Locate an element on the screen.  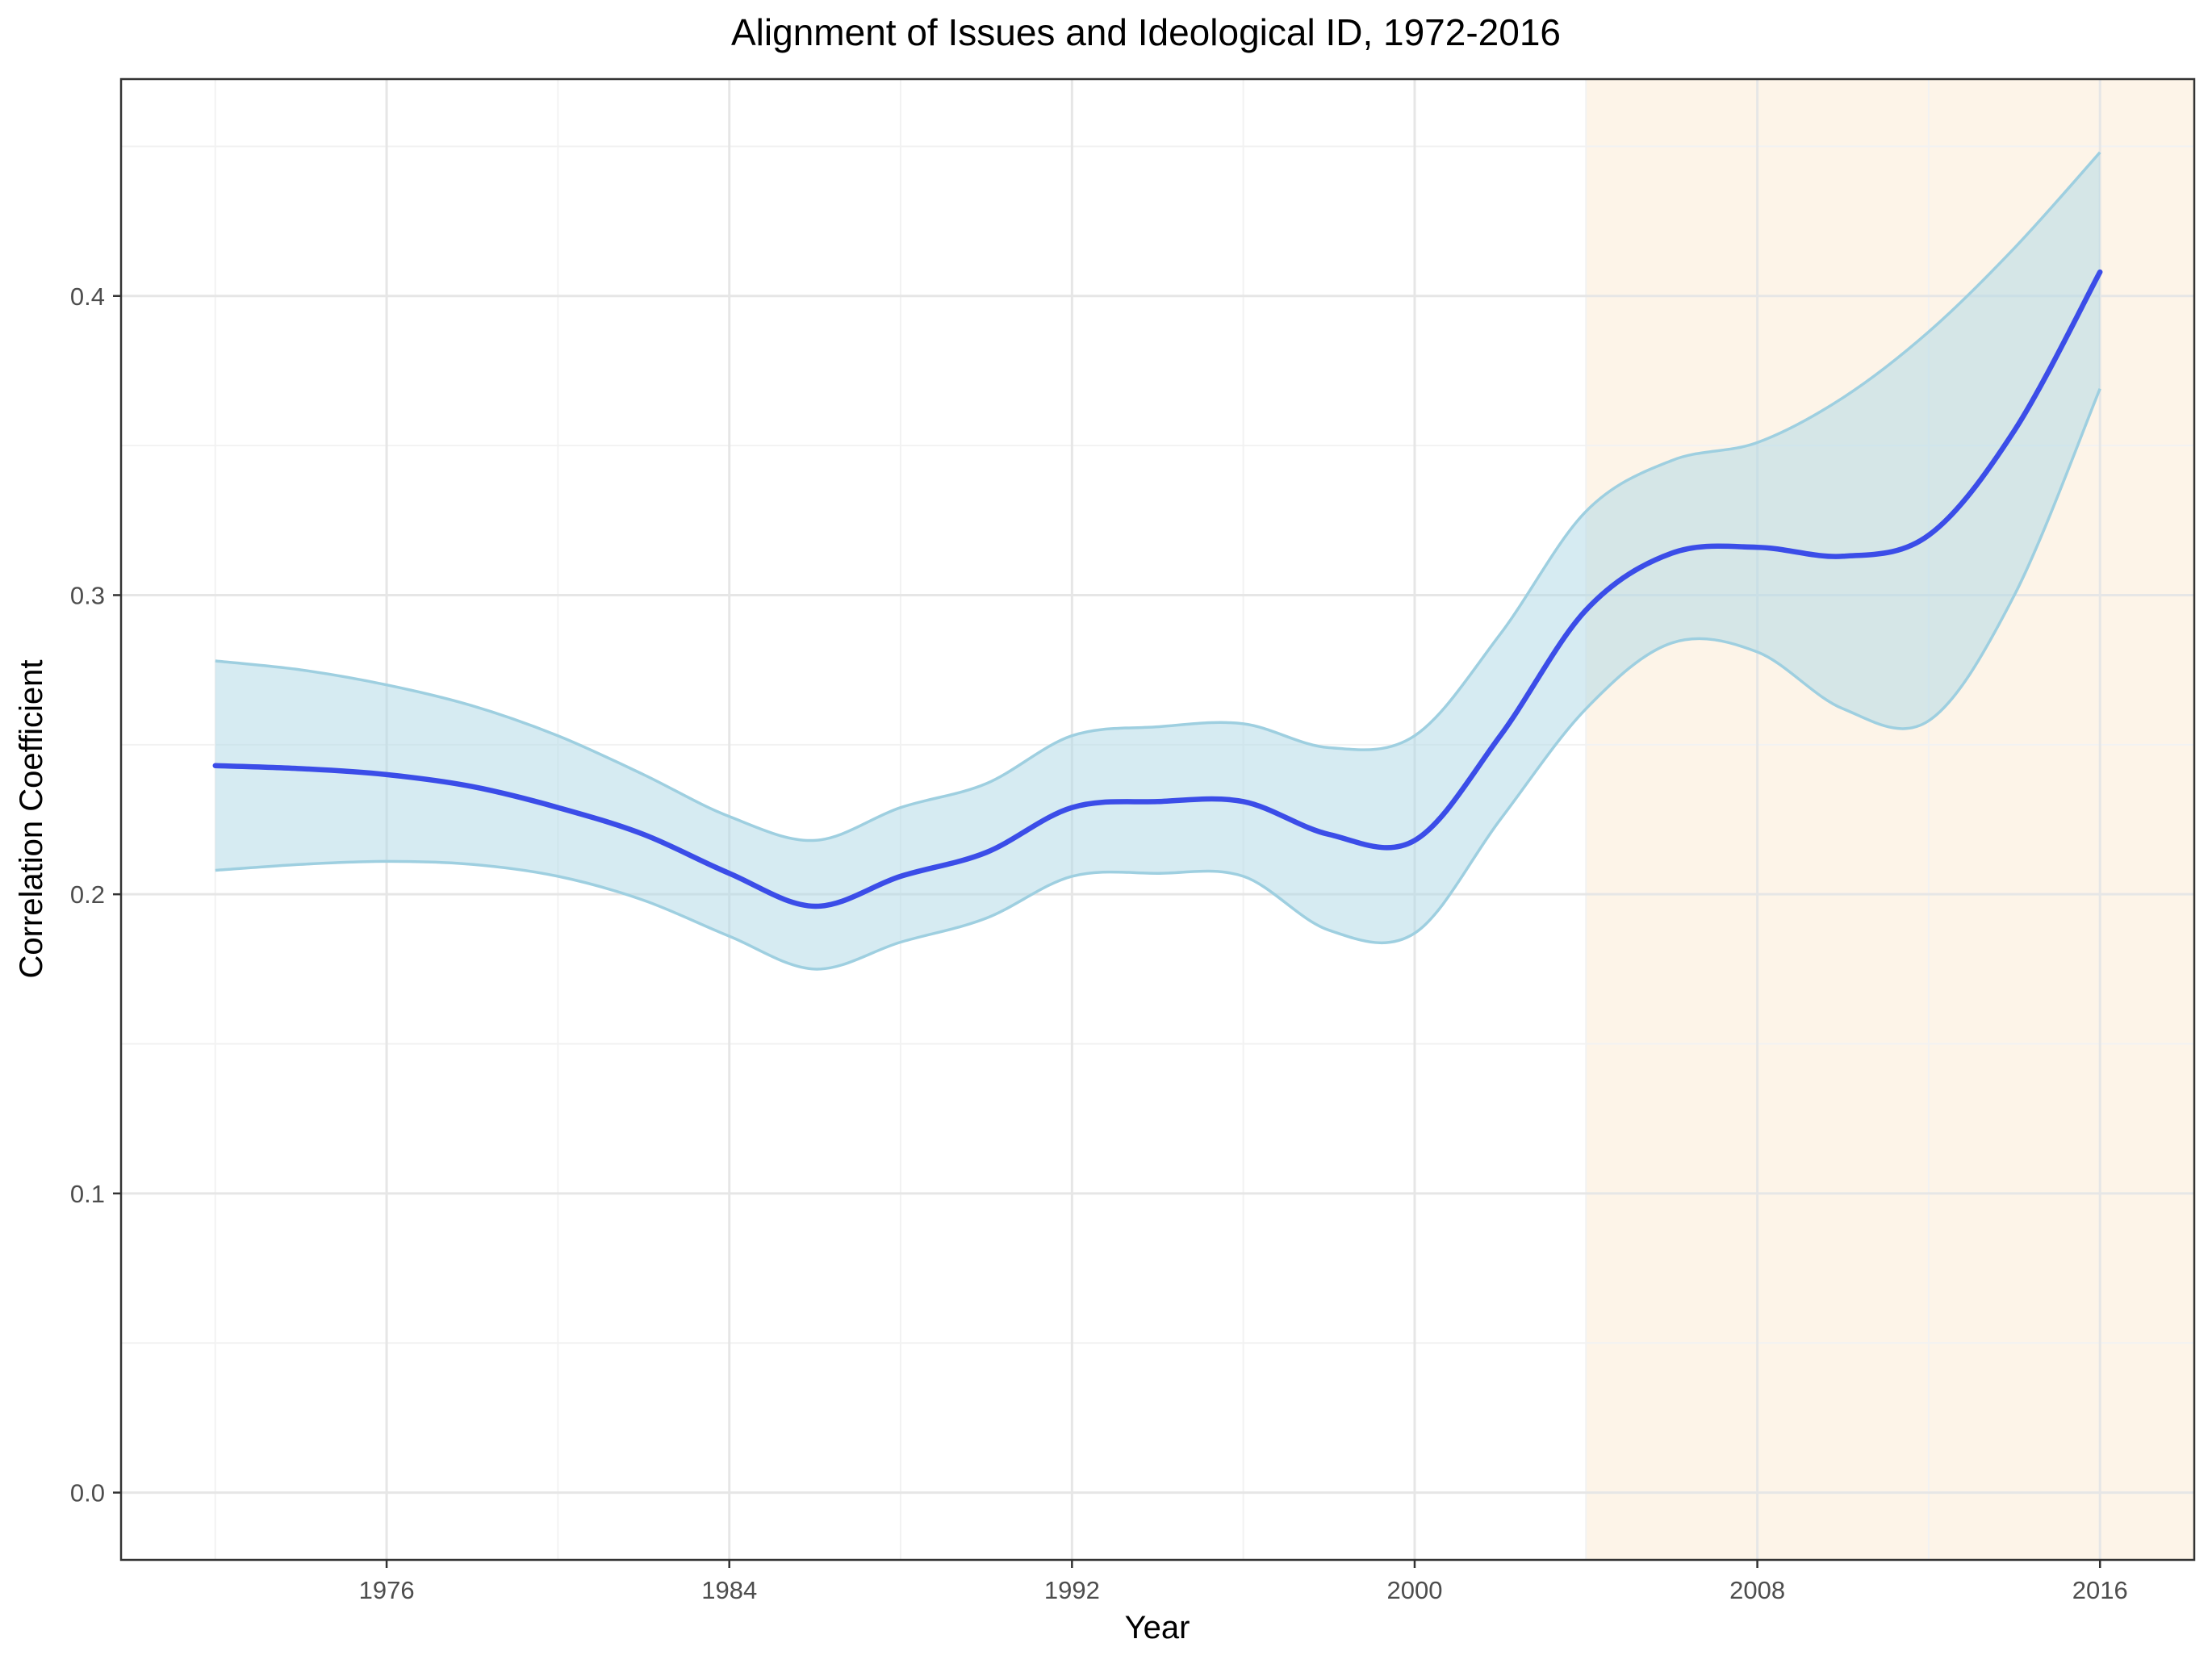
y-tick-label: 0.2 is located at coordinates (87, 894).